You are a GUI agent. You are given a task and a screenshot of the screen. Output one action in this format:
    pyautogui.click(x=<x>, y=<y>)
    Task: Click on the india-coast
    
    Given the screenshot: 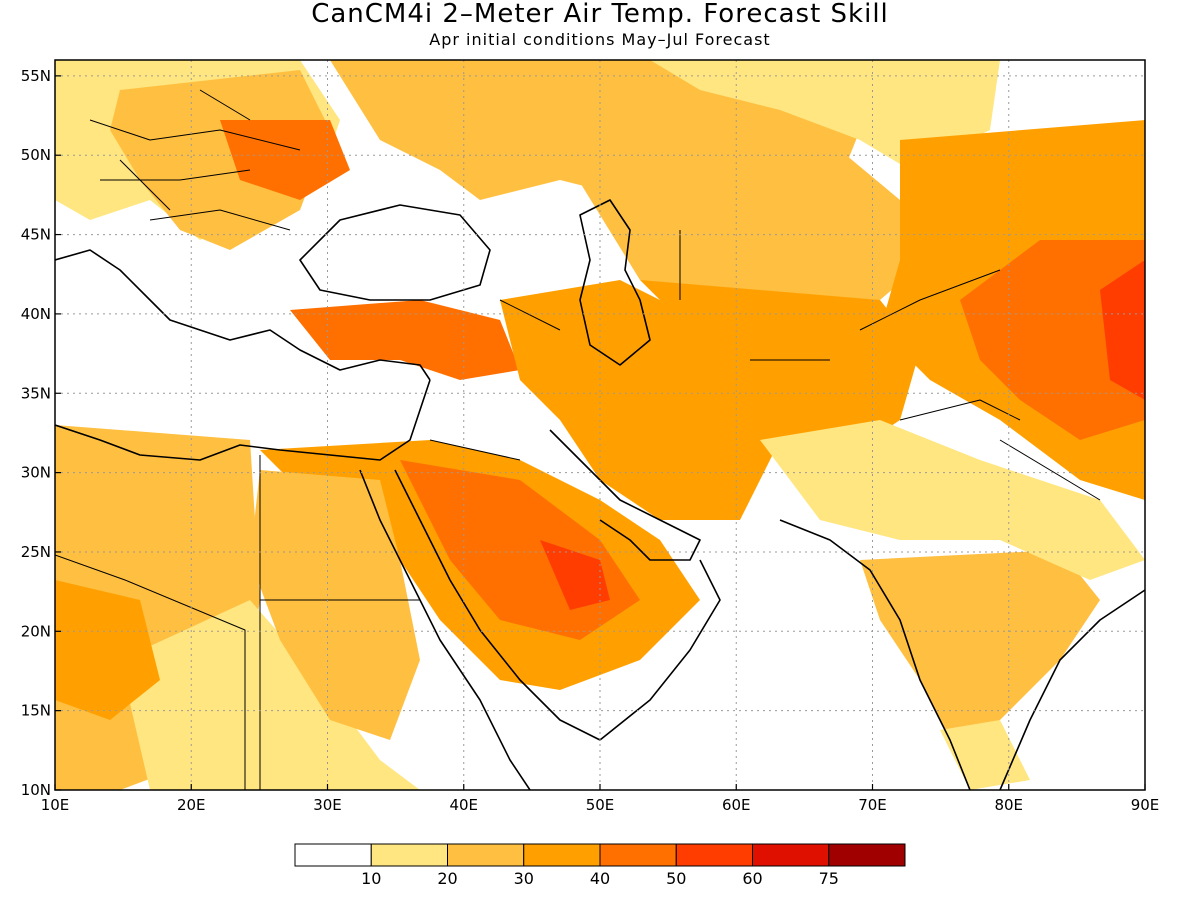 What is the action you would take?
    pyautogui.click(x=875, y=654)
    